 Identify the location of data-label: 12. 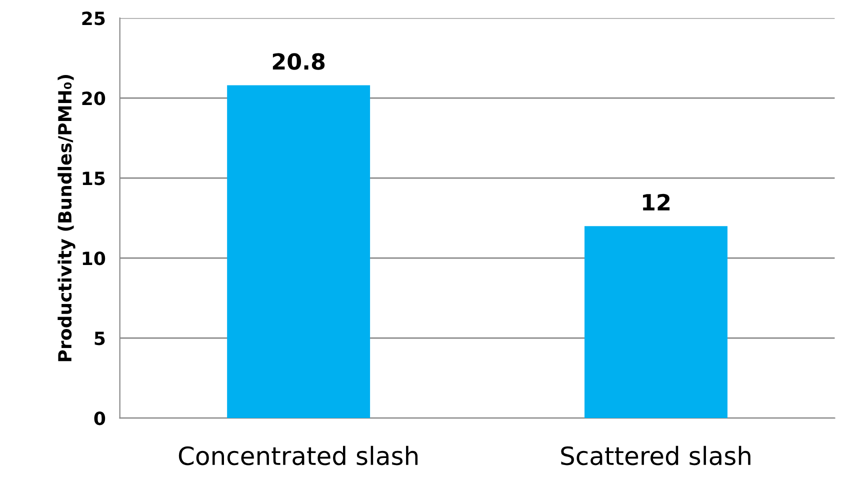
(656, 202).